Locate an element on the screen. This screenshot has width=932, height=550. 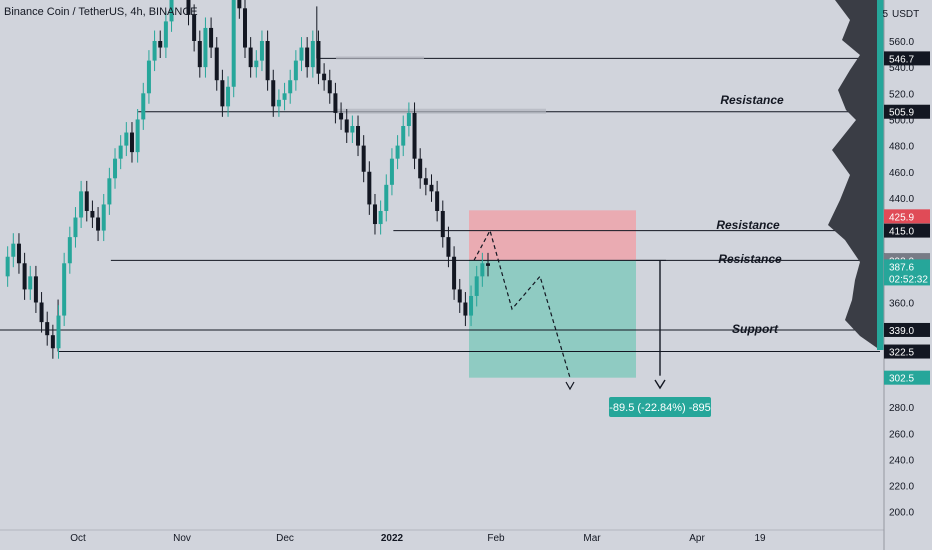
price-tick-label: 560.0 is located at coordinates (901, 42).